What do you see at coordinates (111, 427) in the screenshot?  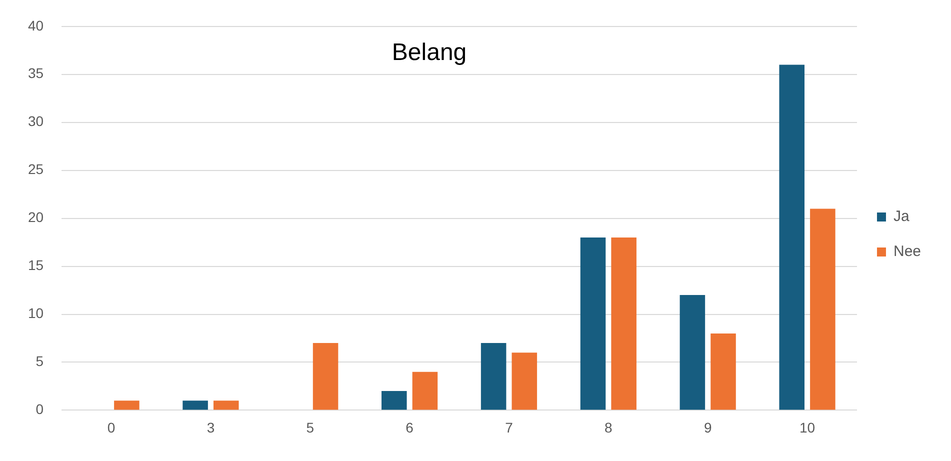 I see `x-tick-label: 0` at bounding box center [111, 427].